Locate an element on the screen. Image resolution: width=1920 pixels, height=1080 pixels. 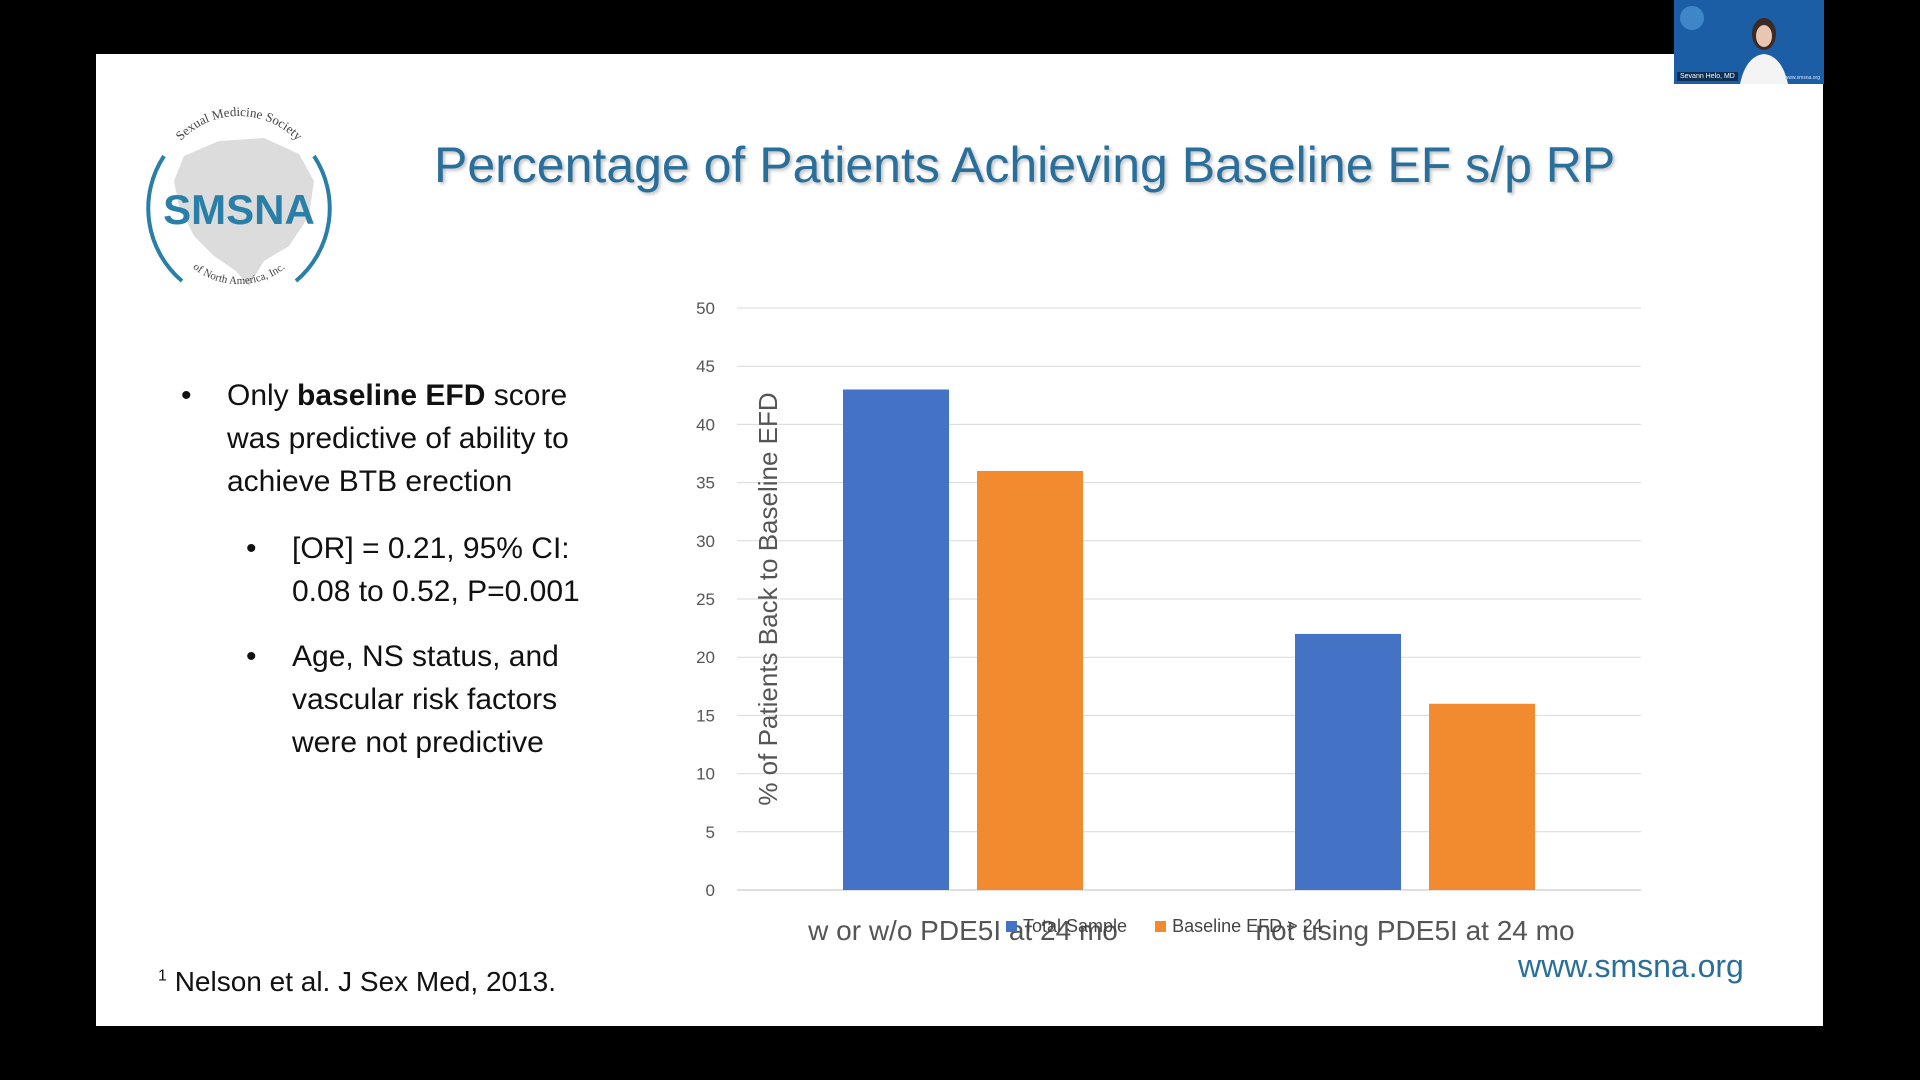
participant-video-thumbnail: Sevann Helo, MD www.smsna.org is located at coordinates (1749, 42).